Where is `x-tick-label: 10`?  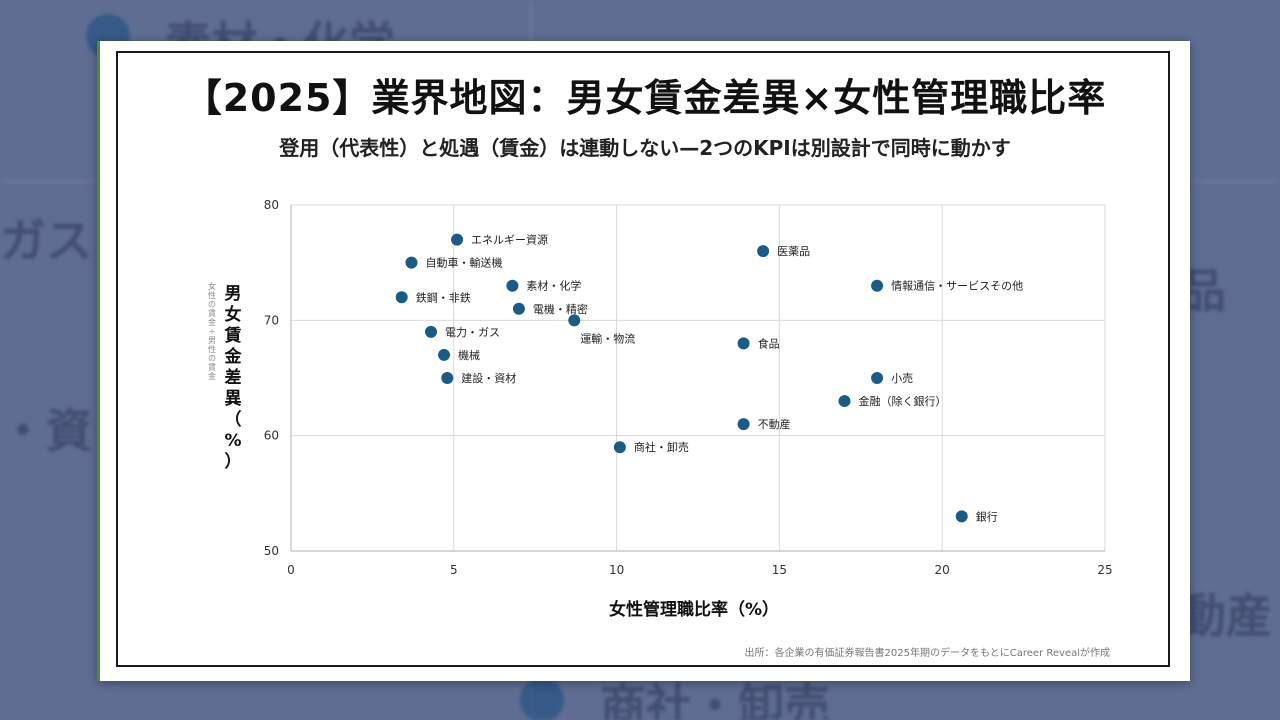 x-tick-label: 10 is located at coordinates (616, 570).